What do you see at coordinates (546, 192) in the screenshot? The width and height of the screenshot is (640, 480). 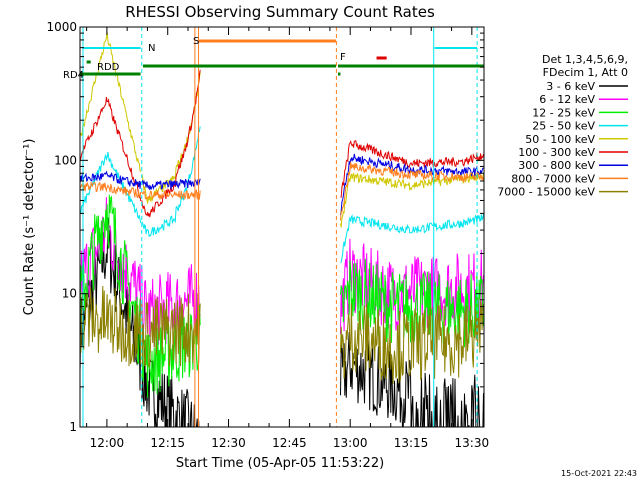 I see `legend-label: 7000 - 15000 keV` at bounding box center [546, 192].